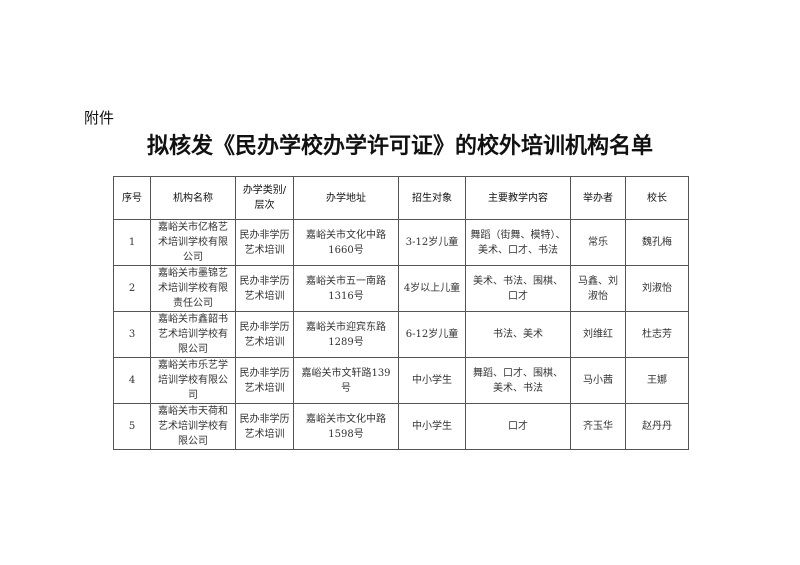  Describe the element at coordinates (432, 288) in the screenshot. I see `cell-enrollment: 4岁以上儿童` at that location.